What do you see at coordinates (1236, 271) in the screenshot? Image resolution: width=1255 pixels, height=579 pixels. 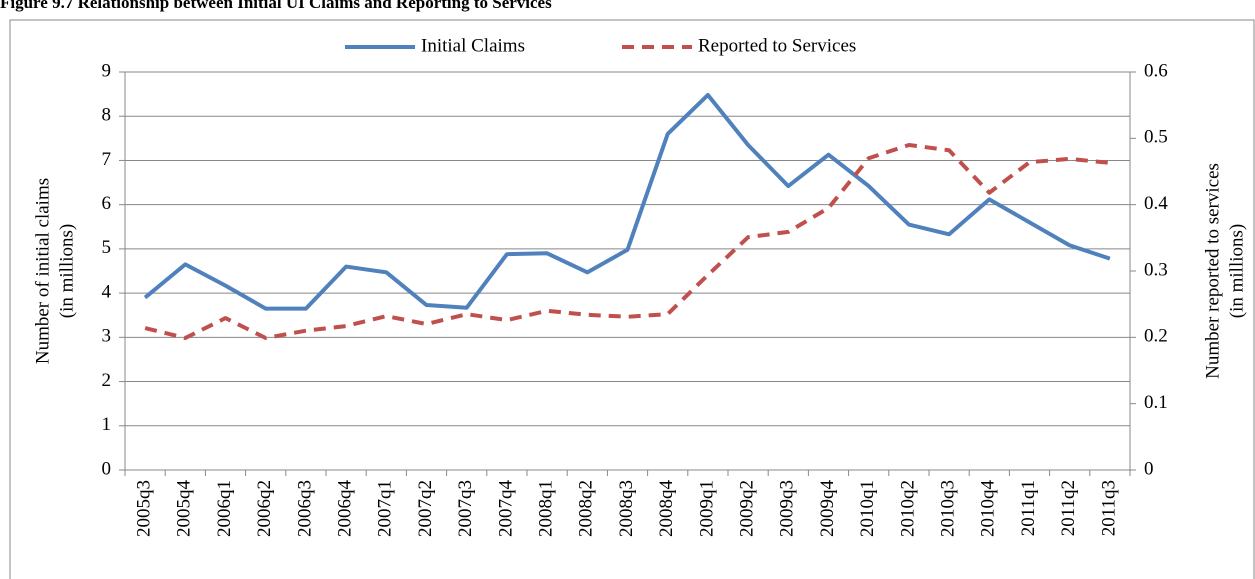 I see `y2-axis-title: (in millions)` at bounding box center [1236, 271].